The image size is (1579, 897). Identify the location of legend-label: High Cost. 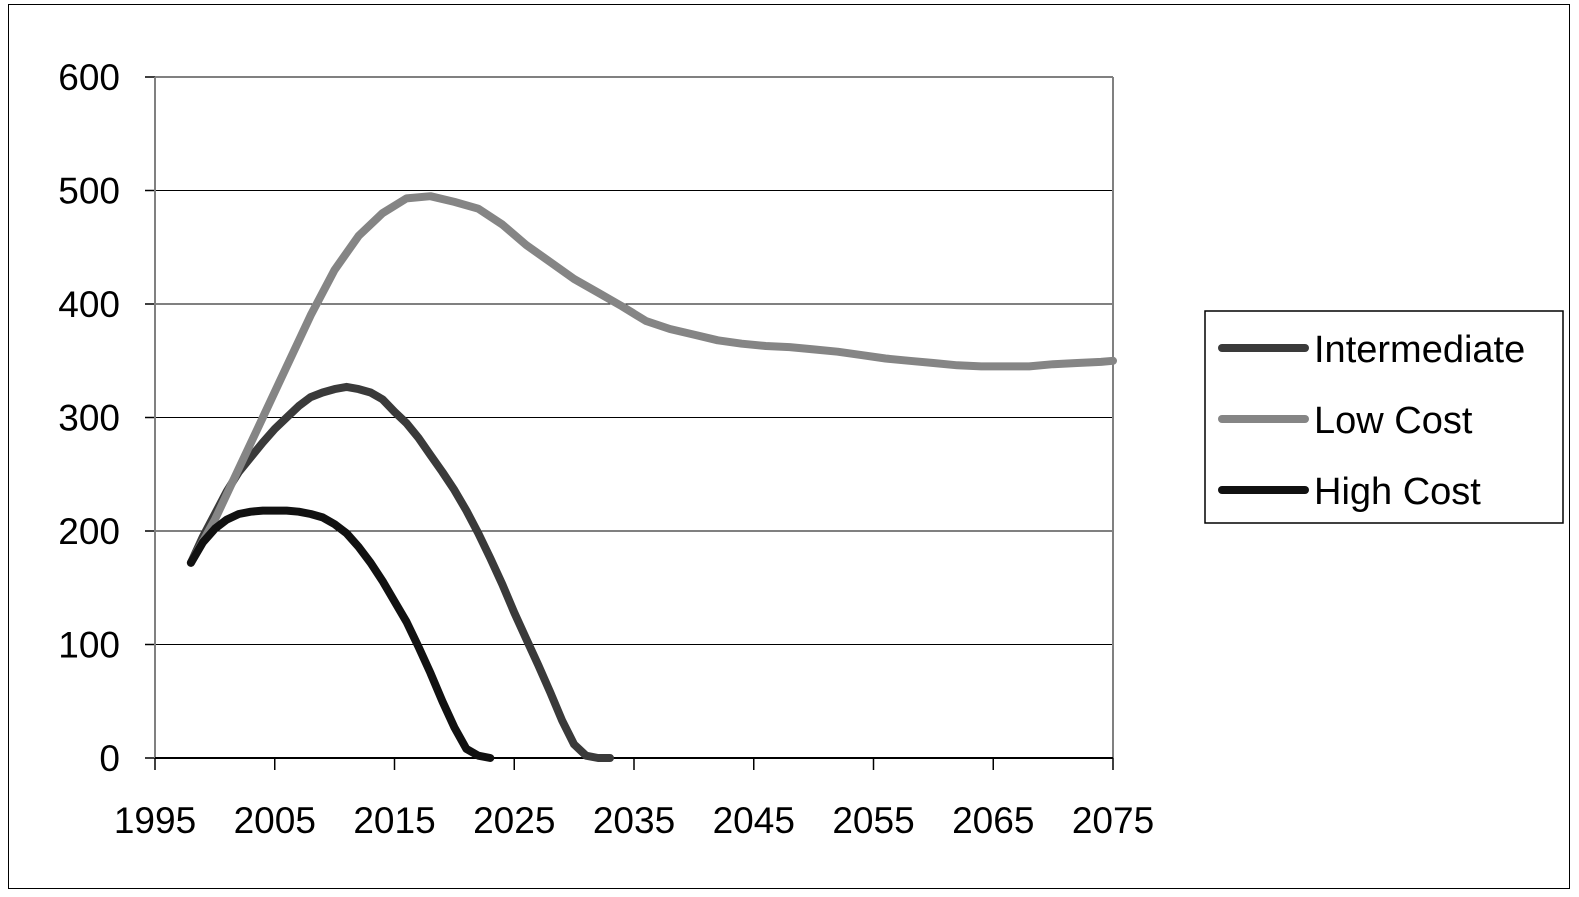
(1397, 492).